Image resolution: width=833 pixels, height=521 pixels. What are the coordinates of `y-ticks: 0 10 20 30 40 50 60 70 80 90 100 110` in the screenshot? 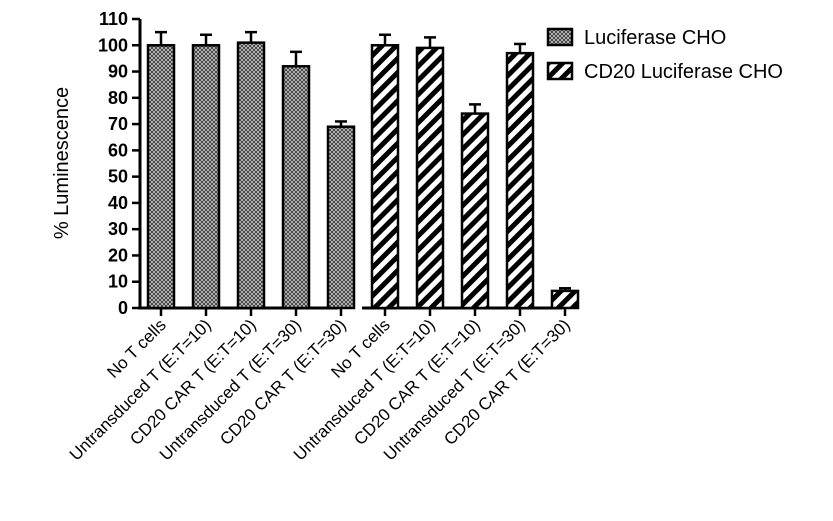 It's located at (119, 163).